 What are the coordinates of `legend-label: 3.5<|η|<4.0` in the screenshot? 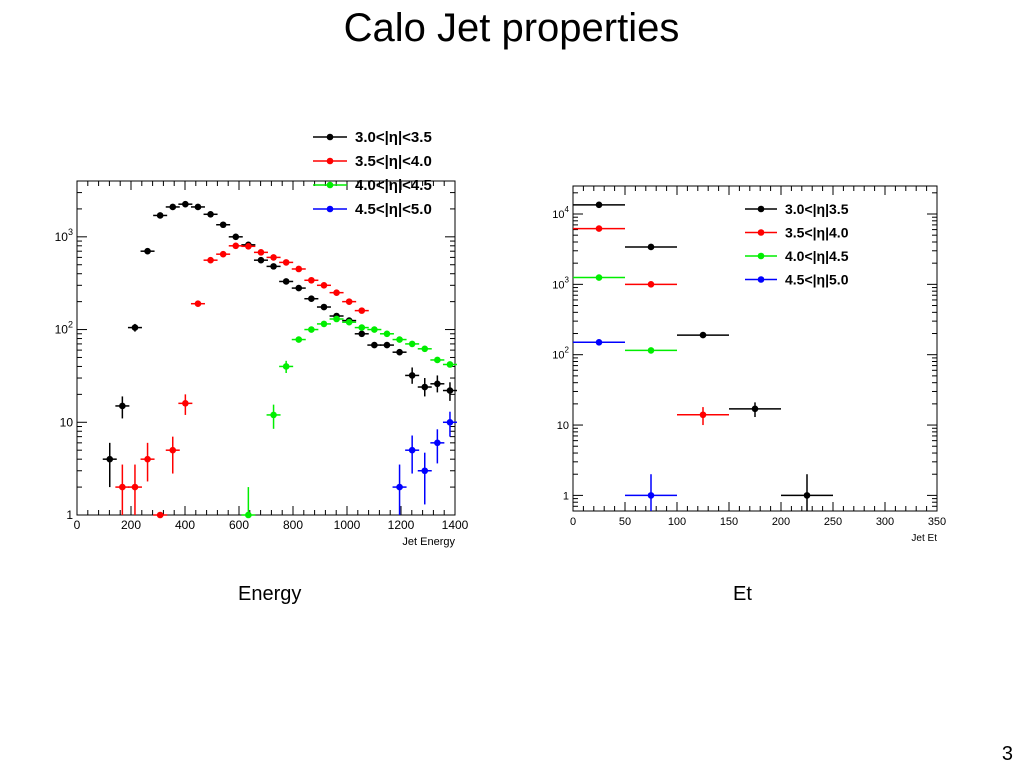 It's located at (393, 161).